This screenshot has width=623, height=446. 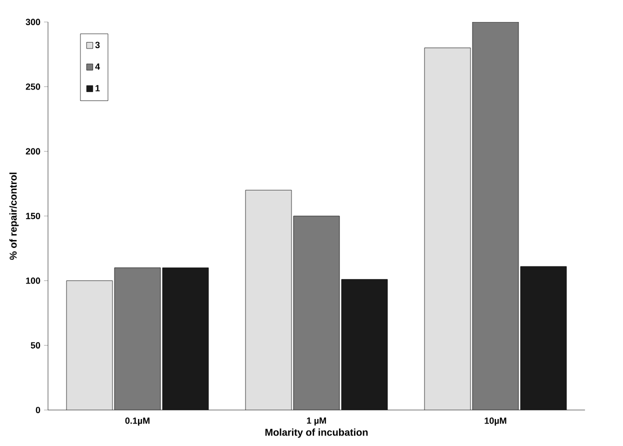 What do you see at coordinates (495, 422) in the screenshot?
I see `x-tick-label: 10µM` at bounding box center [495, 422].